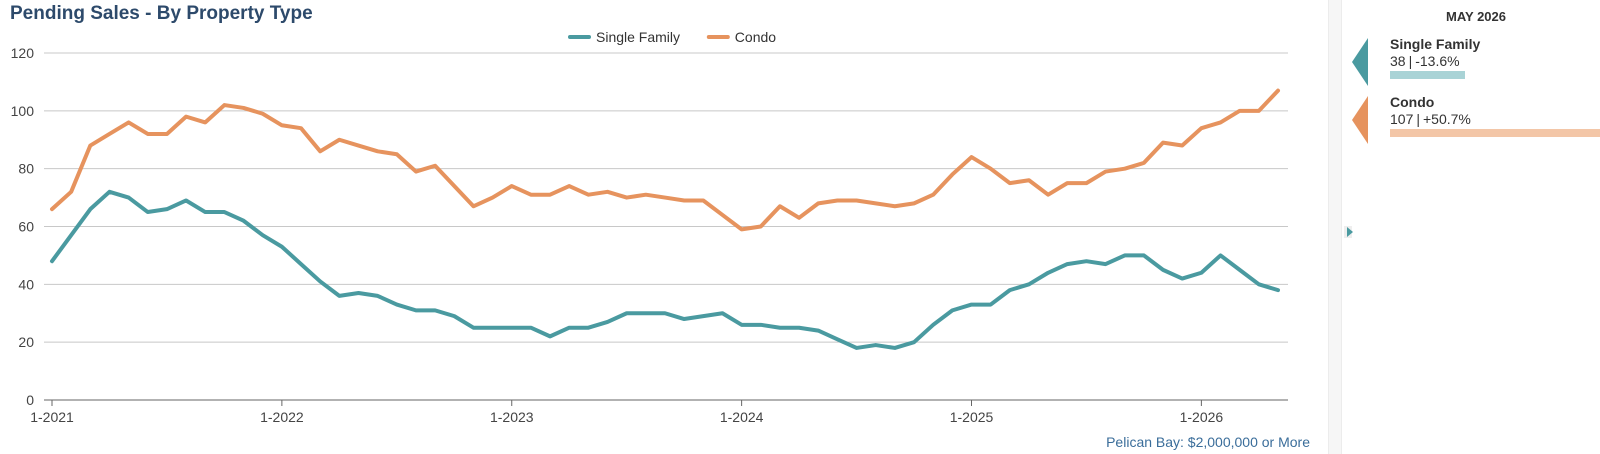 This screenshot has height=454, width=1600. Describe the element at coordinates (30, 400) in the screenshot. I see `y-tick-label: 0` at that location.